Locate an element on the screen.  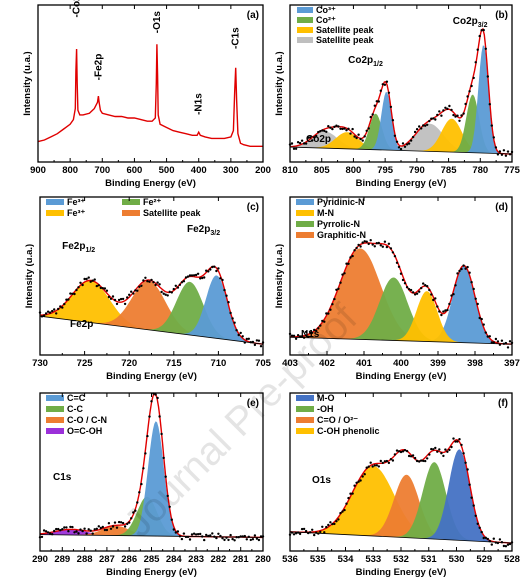
peak-label: -N1s is located at coordinates (199, 104).